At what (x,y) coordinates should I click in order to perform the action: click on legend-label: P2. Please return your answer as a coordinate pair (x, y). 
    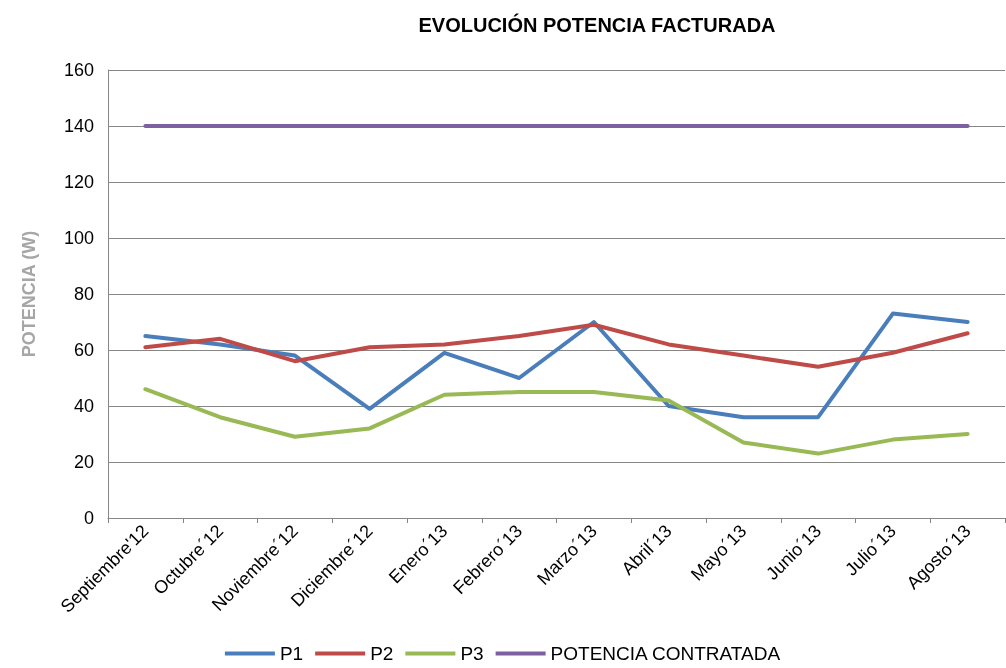
    Looking at the image, I should click on (382, 653).